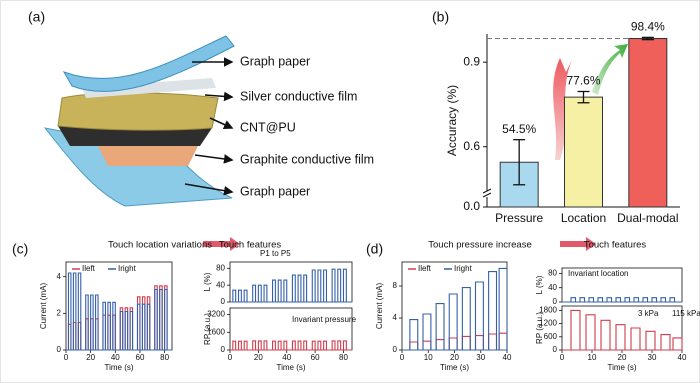 The image size is (700, 383). Describe the element at coordinates (148, 63) in the screenshot. I see `top-graph-paper` at that location.